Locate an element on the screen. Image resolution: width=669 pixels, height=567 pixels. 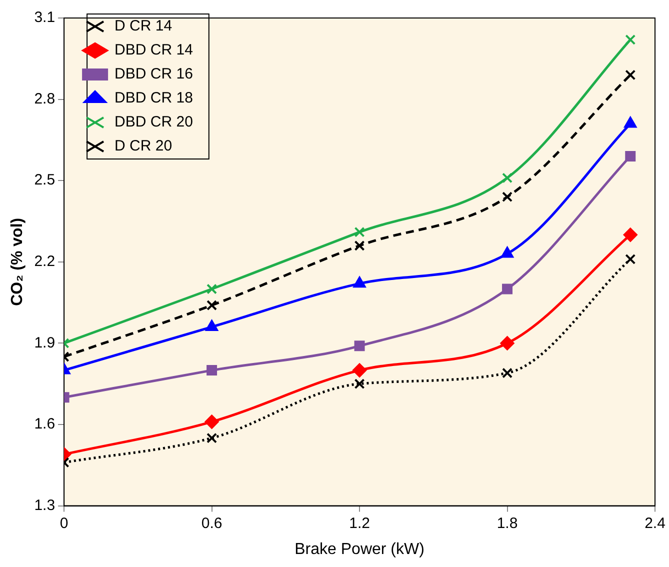
x-tick-label: 1.2 is located at coordinates (359, 523).